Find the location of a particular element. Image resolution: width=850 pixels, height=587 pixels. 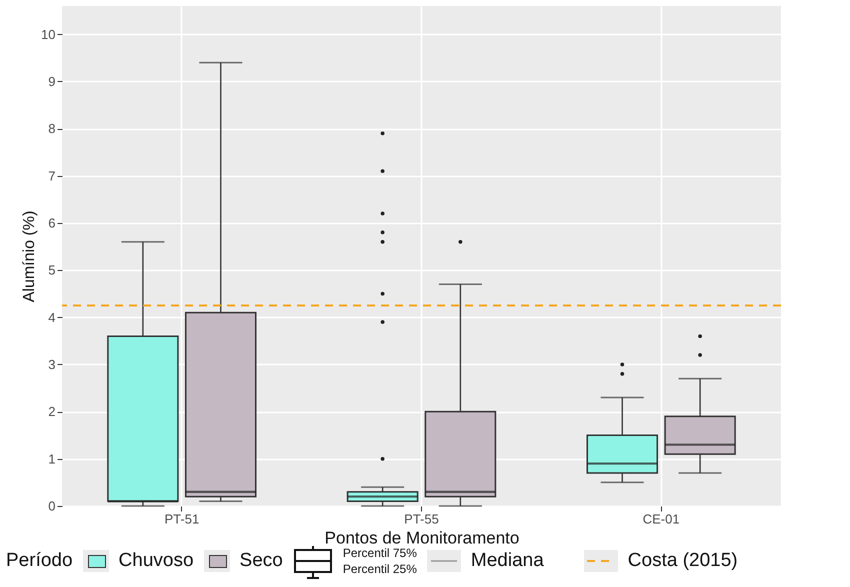

y-tick-label: 8 is located at coordinates (52, 128).